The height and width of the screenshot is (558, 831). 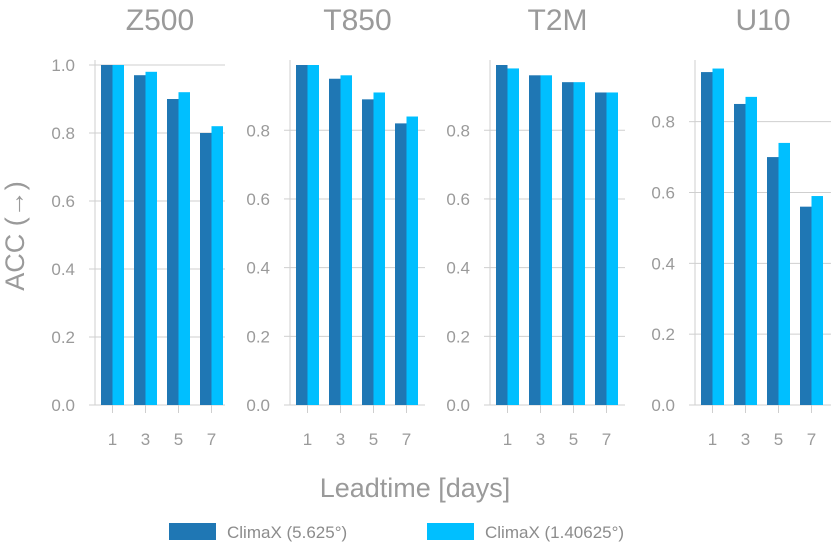 I want to click on y-axis-label: ACC (→), so click(x=15, y=236).